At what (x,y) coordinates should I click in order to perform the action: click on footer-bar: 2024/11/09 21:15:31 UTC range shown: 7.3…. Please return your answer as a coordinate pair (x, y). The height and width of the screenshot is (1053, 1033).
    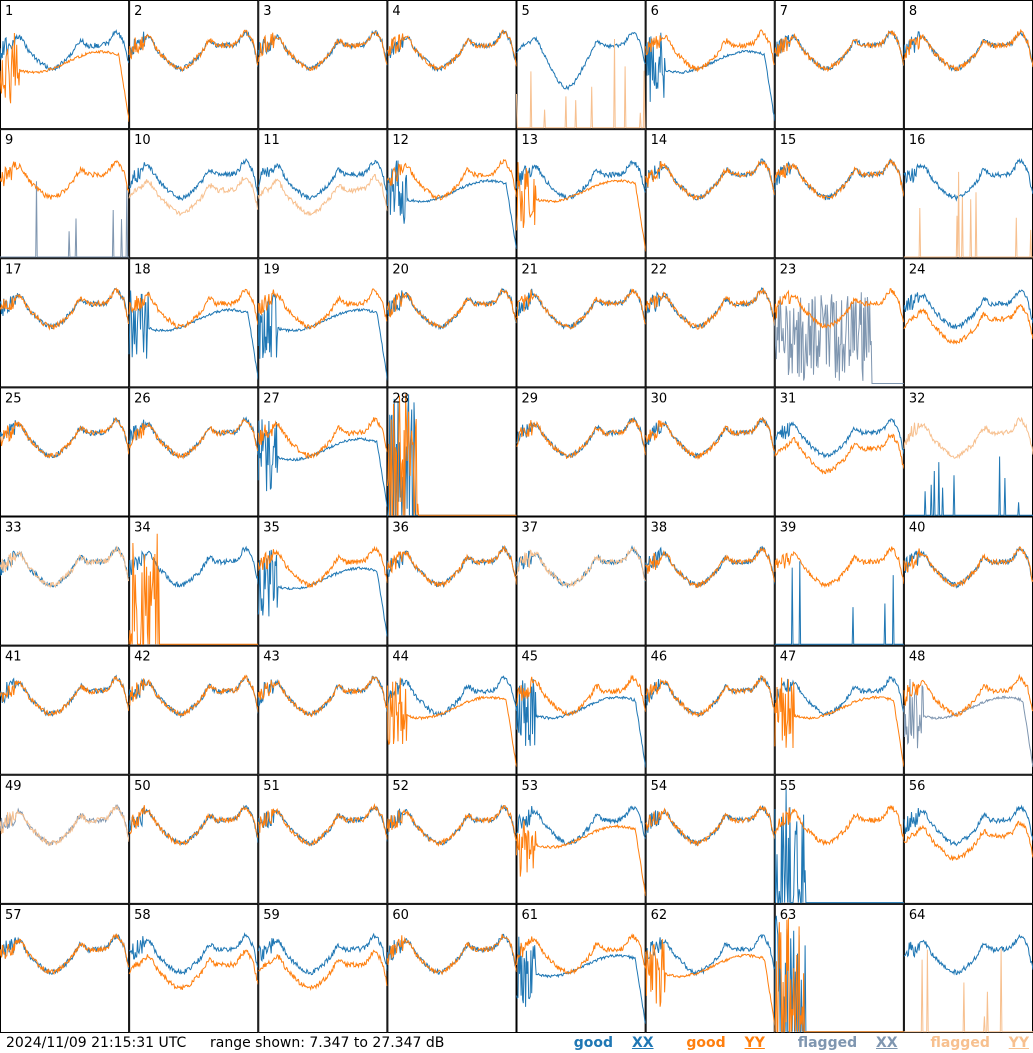
    Looking at the image, I should click on (516, 1043).